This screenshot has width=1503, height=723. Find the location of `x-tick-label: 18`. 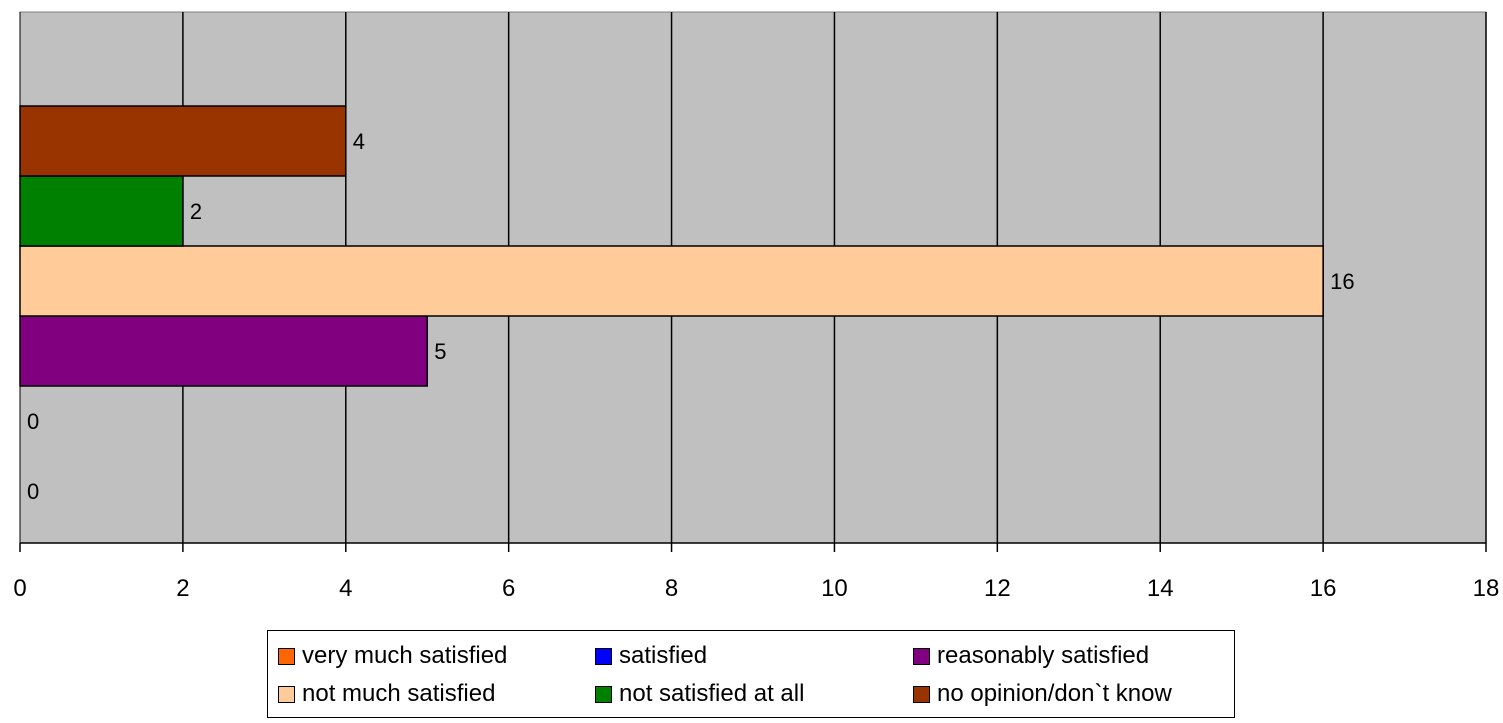

x-tick-label: 18 is located at coordinates (1486, 588).